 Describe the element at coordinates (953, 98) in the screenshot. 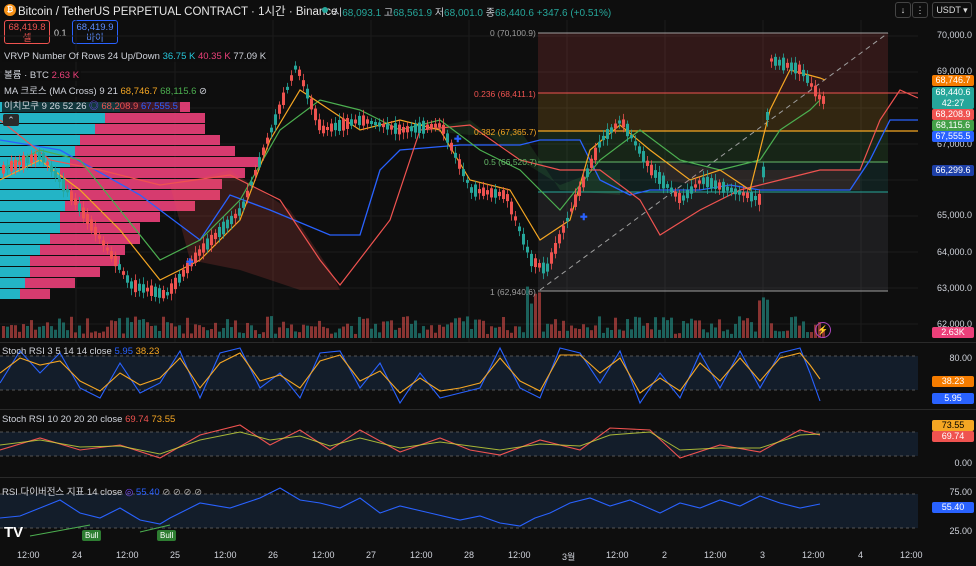

I see `last-price-tag: 68,440.6 42:27` at that location.